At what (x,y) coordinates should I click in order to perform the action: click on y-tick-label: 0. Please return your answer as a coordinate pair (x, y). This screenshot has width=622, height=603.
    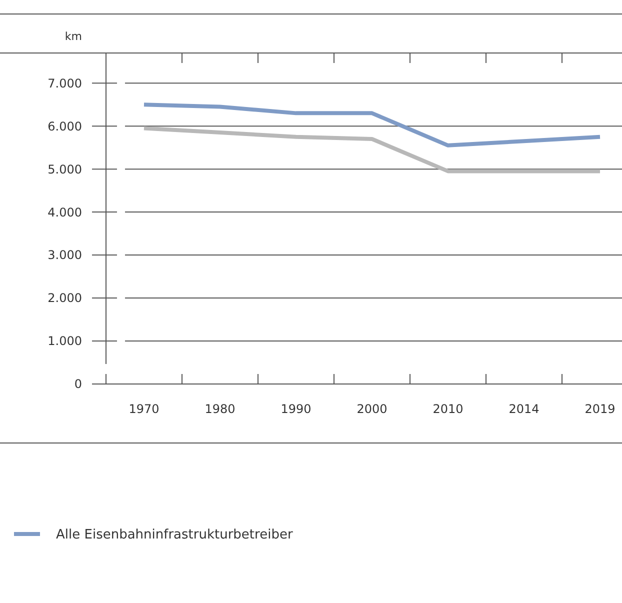
    Looking at the image, I should click on (78, 384).